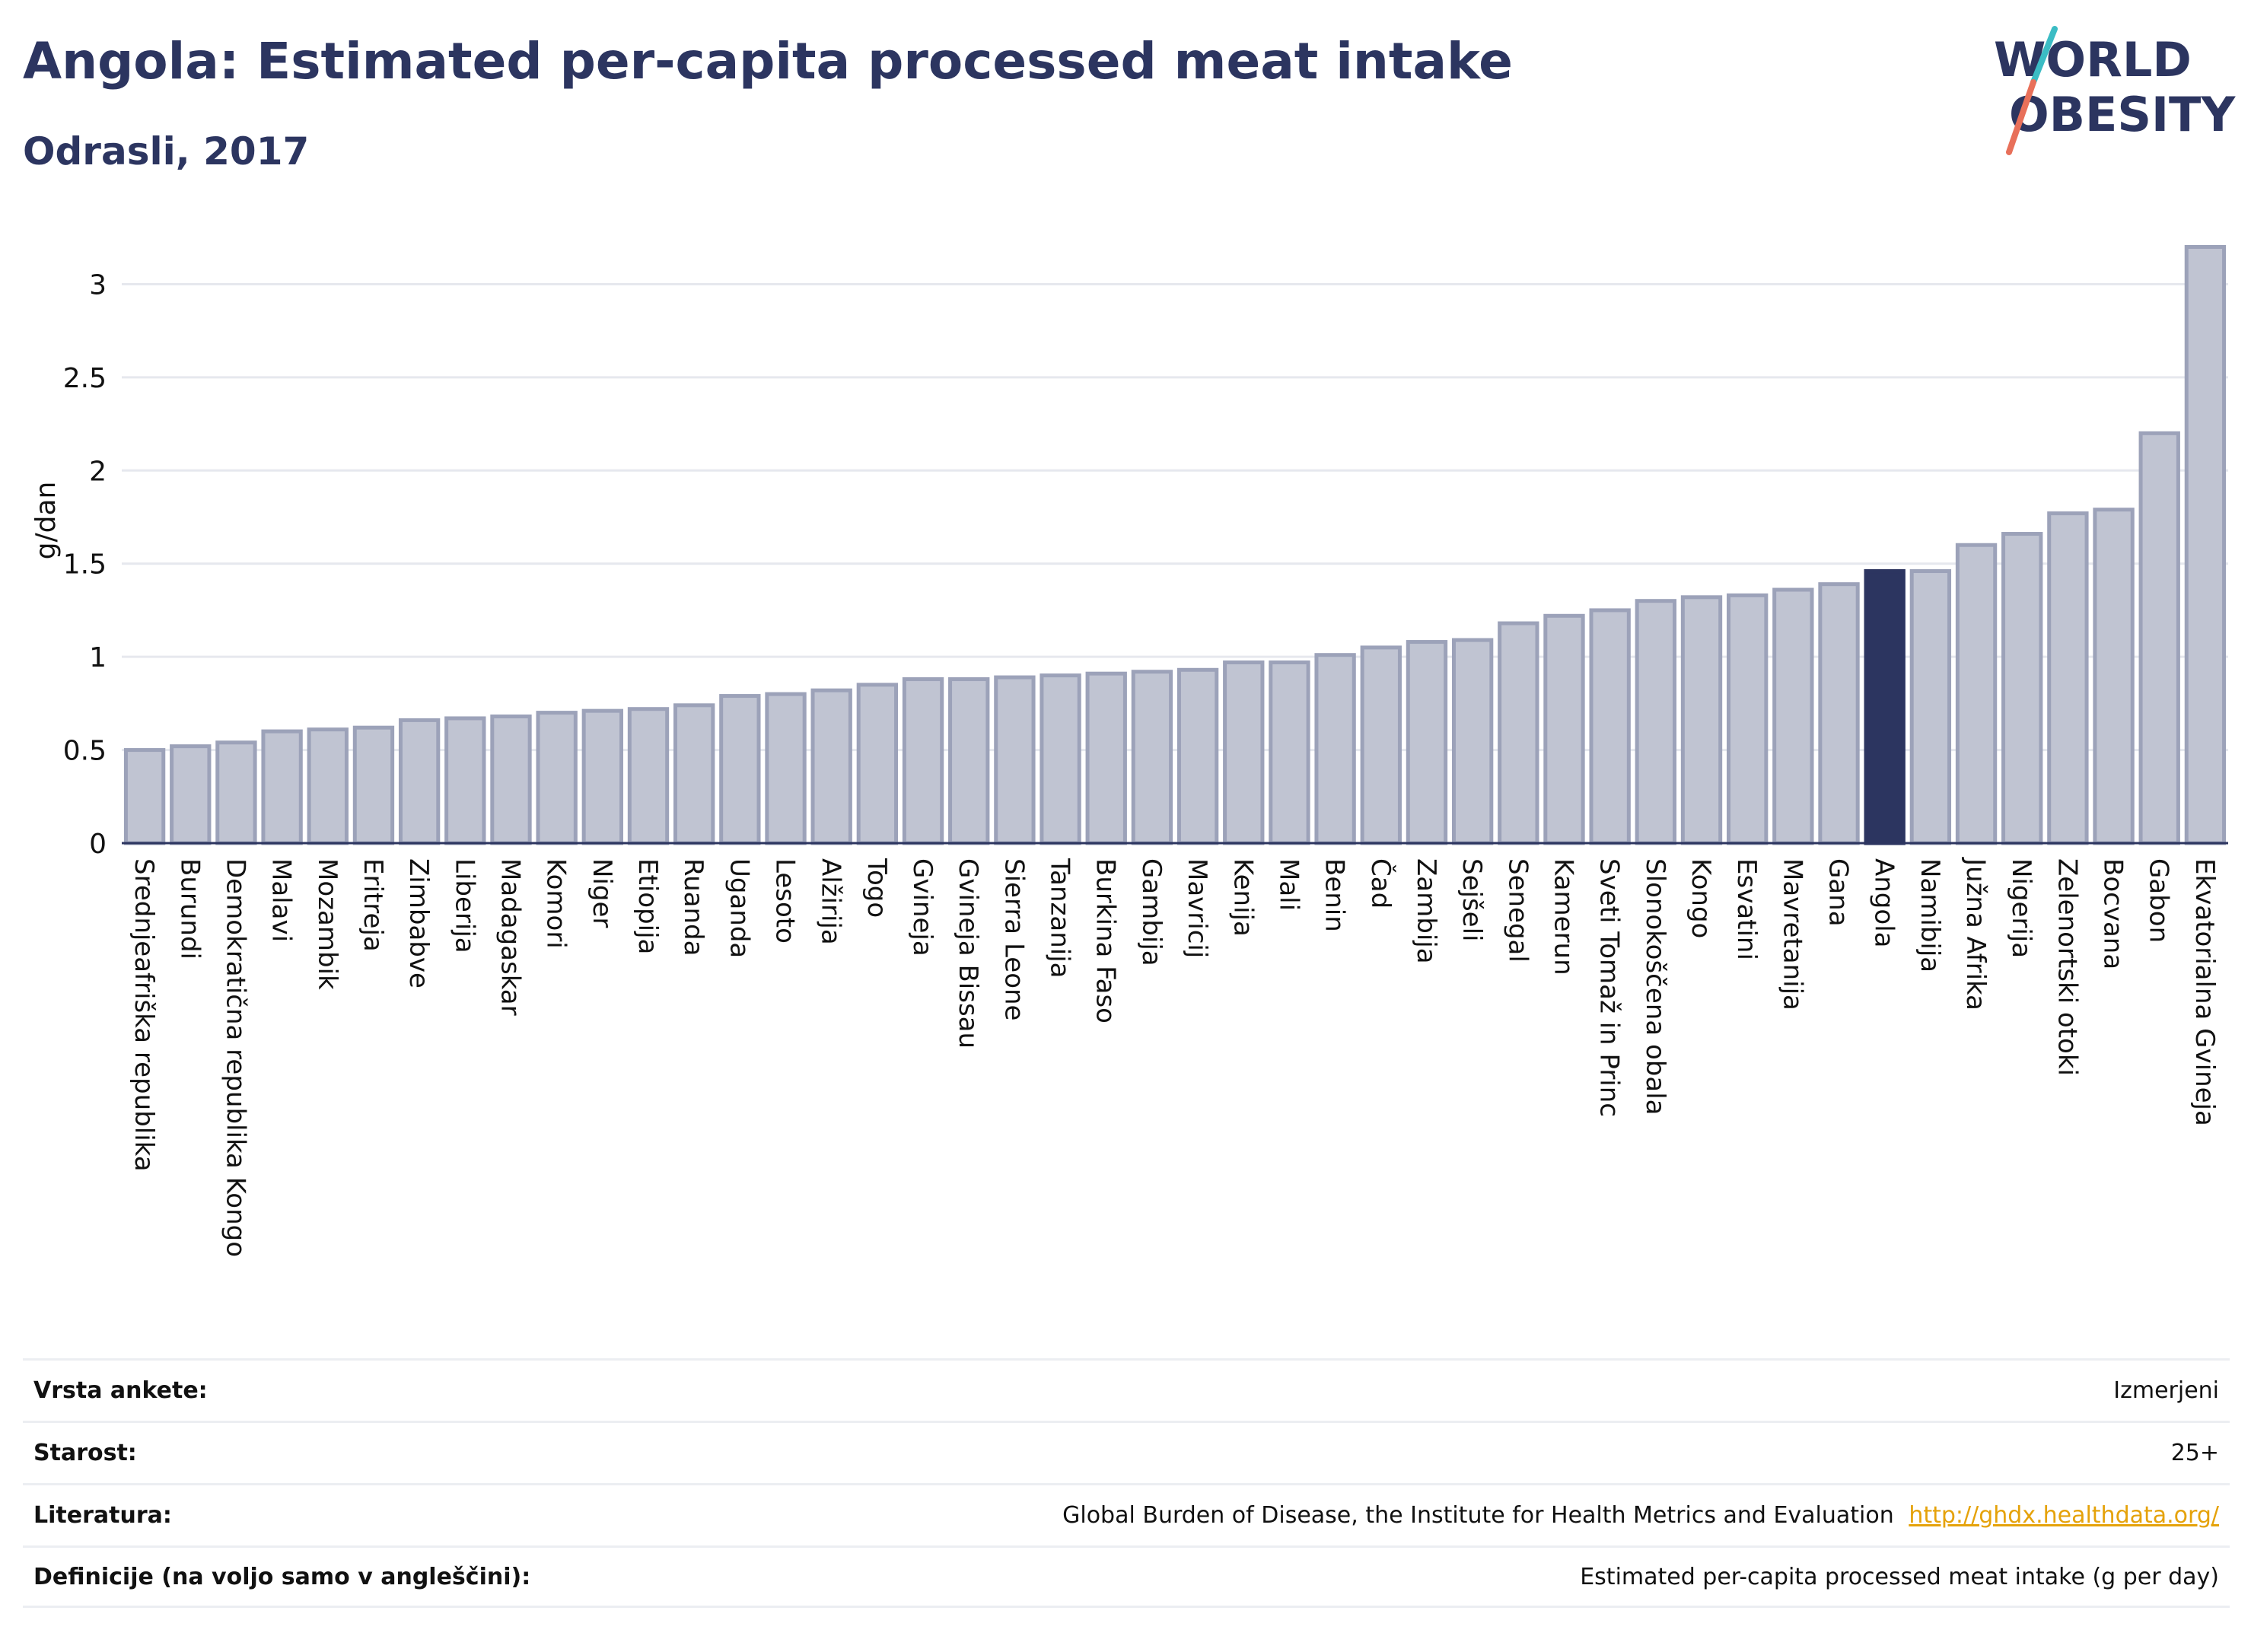 Image resolution: width=2251 pixels, height=1652 pixels. I want to click on x-tick-label: Madagaskar, so click(510, 937).